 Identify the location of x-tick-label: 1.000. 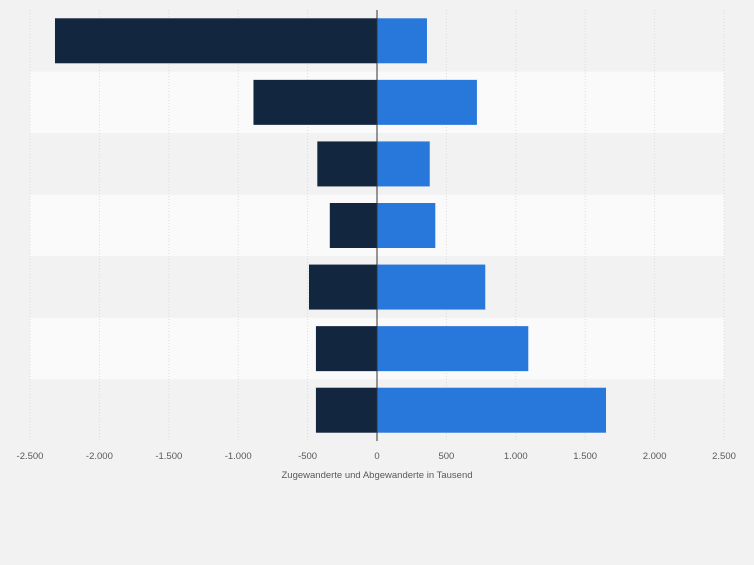
(516, 456).